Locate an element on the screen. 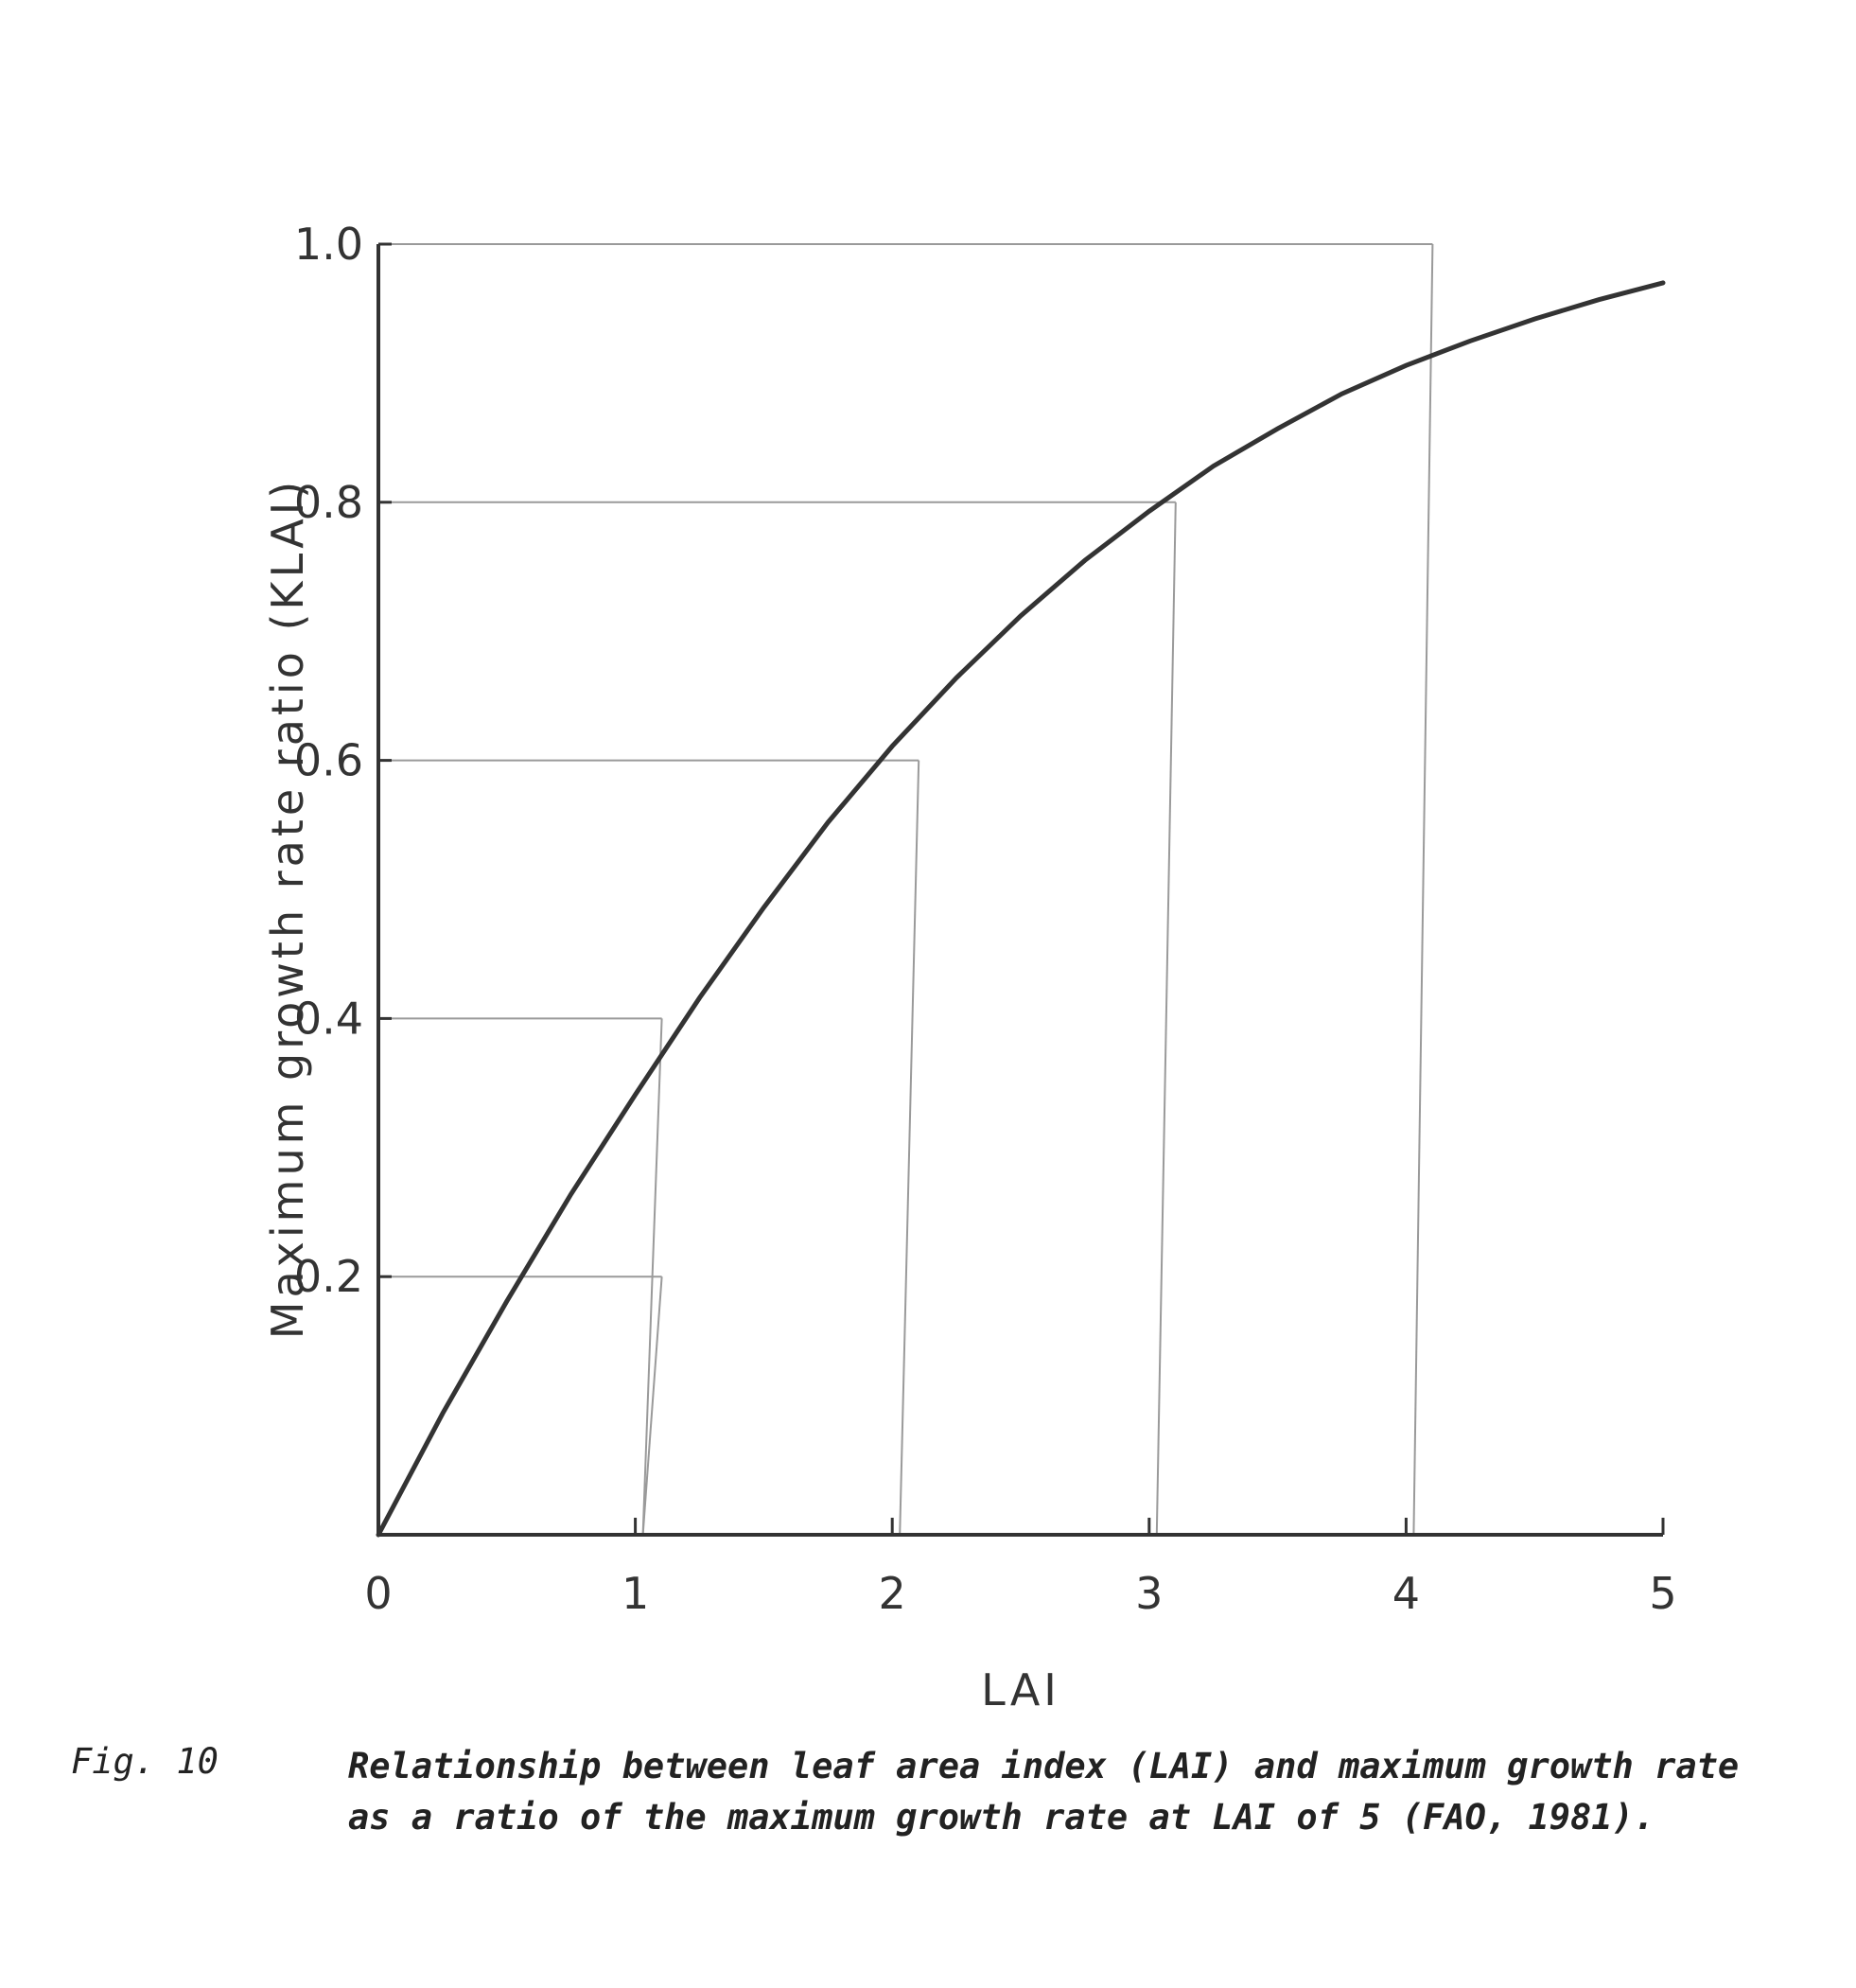 The height and width of the screenshot is (1988, 1856). y-ticks: 0.2 0.4 0.6 0.8 1.0 is located at coordinates (343, 760).